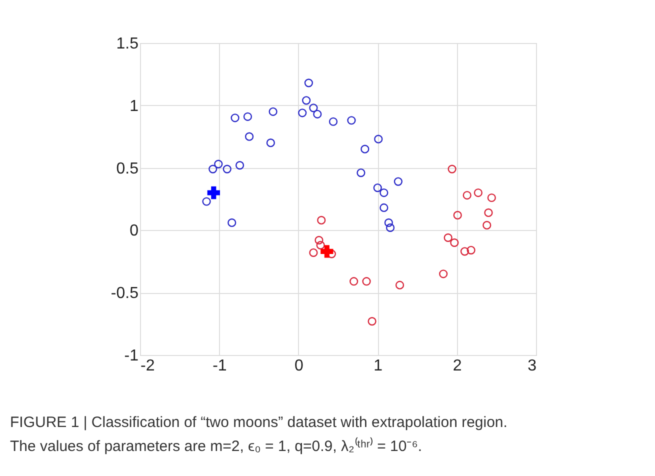 The width and height of the screenshot is (655, 476). I want to click on text: The values of parameters are m=2, ϵ₀ = 1, q=0.9, λ₂⁽ᵗʰʳ⁾ = 10⁻⁶., so click(216, 446).